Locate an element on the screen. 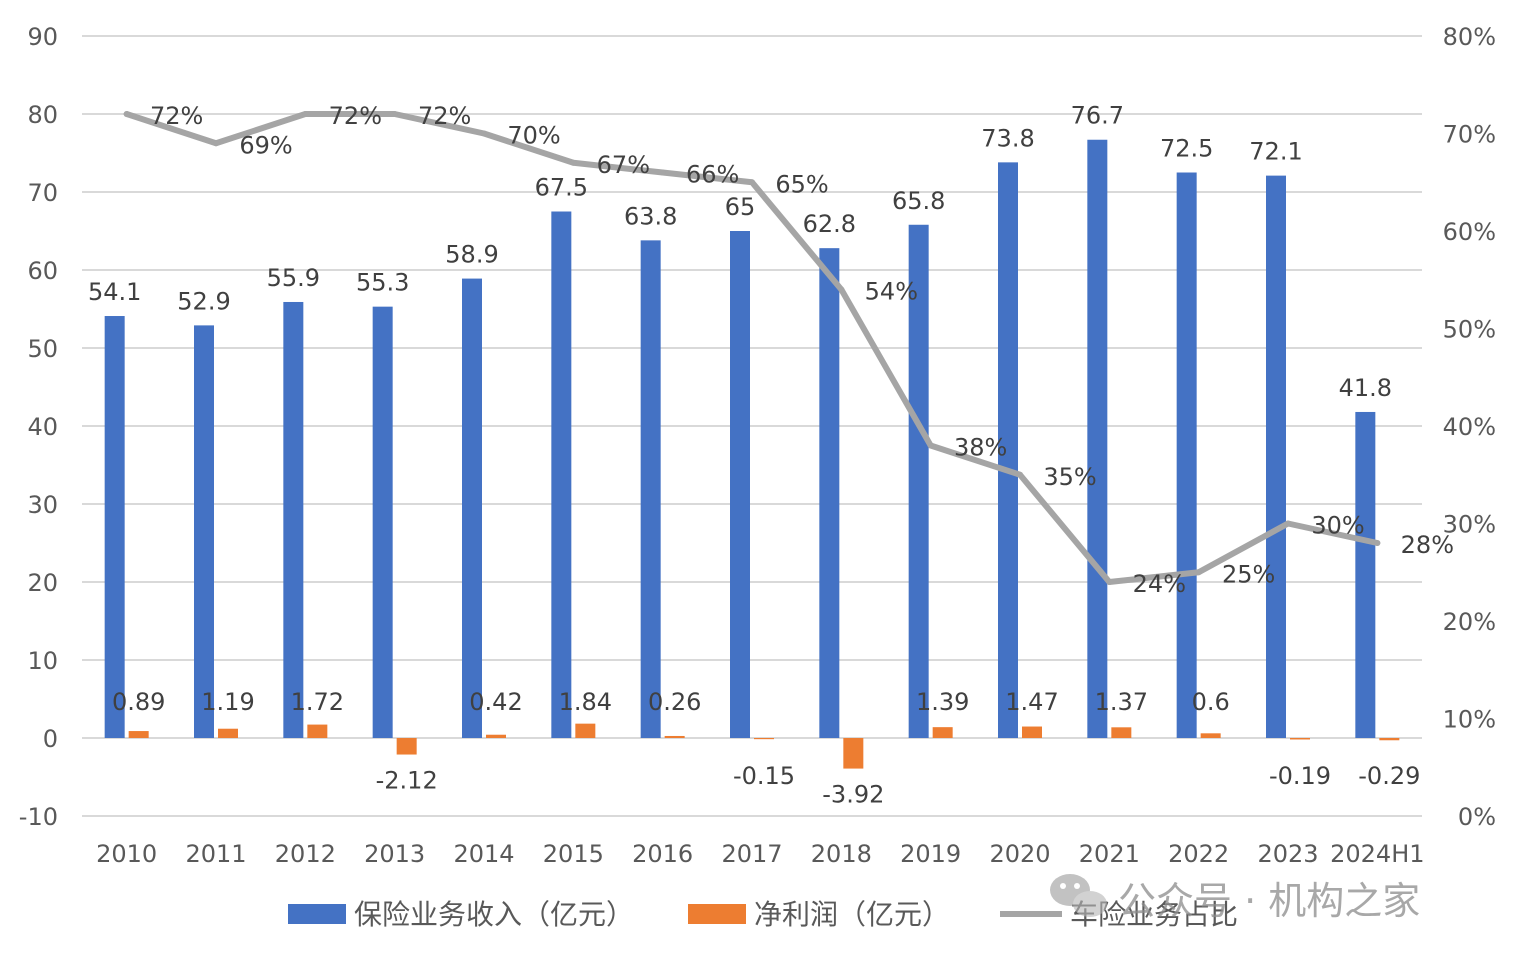 This screenshot has width=1518, height=957. profit-data-label: 1.39 is located at coordinates (942, 702).